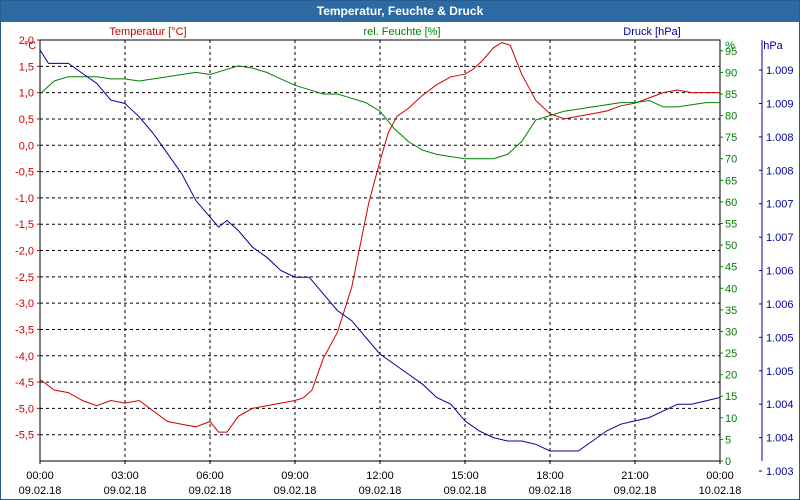  I want to click on humidity-tick-label: 40, so click(731, 289).